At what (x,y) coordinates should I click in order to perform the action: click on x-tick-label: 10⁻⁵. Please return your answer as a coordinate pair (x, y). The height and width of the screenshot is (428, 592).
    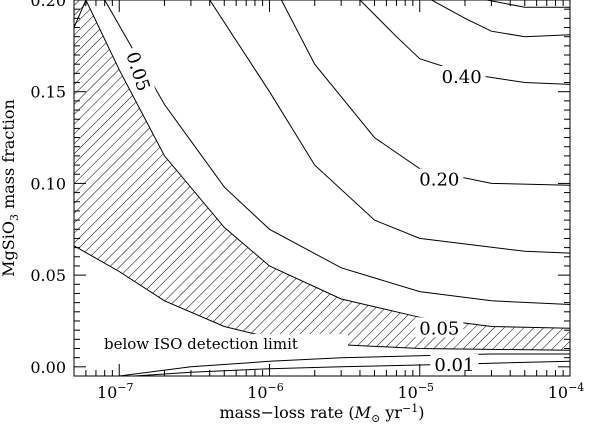
    Looking at the image, I should click on (415, 391).